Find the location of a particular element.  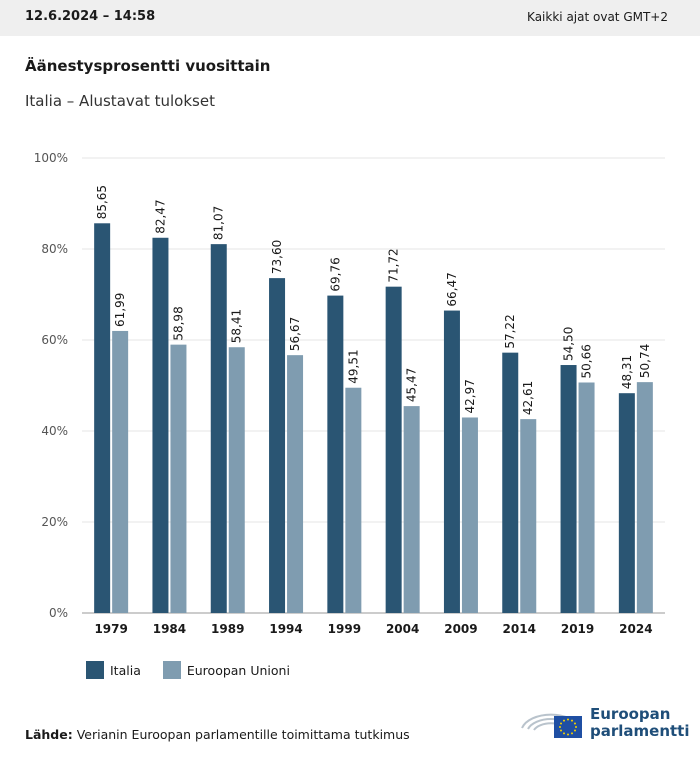

x-tick-label: 2019 is located at coordinates (577, 629).